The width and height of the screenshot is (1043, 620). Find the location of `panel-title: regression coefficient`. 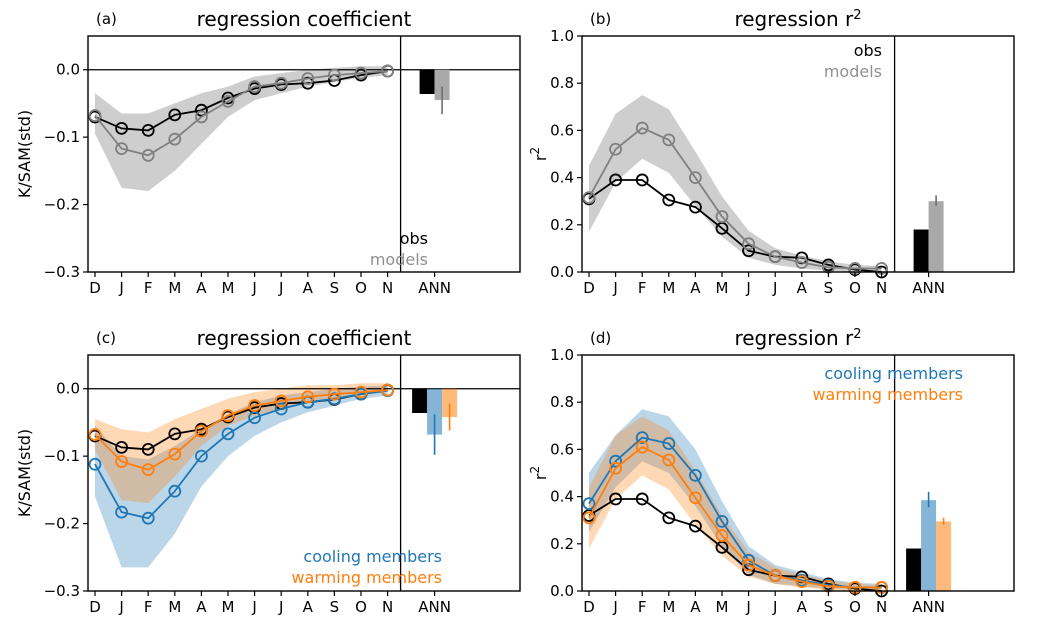

panel-title: regression coefficient is located at coordinates (304, 19).